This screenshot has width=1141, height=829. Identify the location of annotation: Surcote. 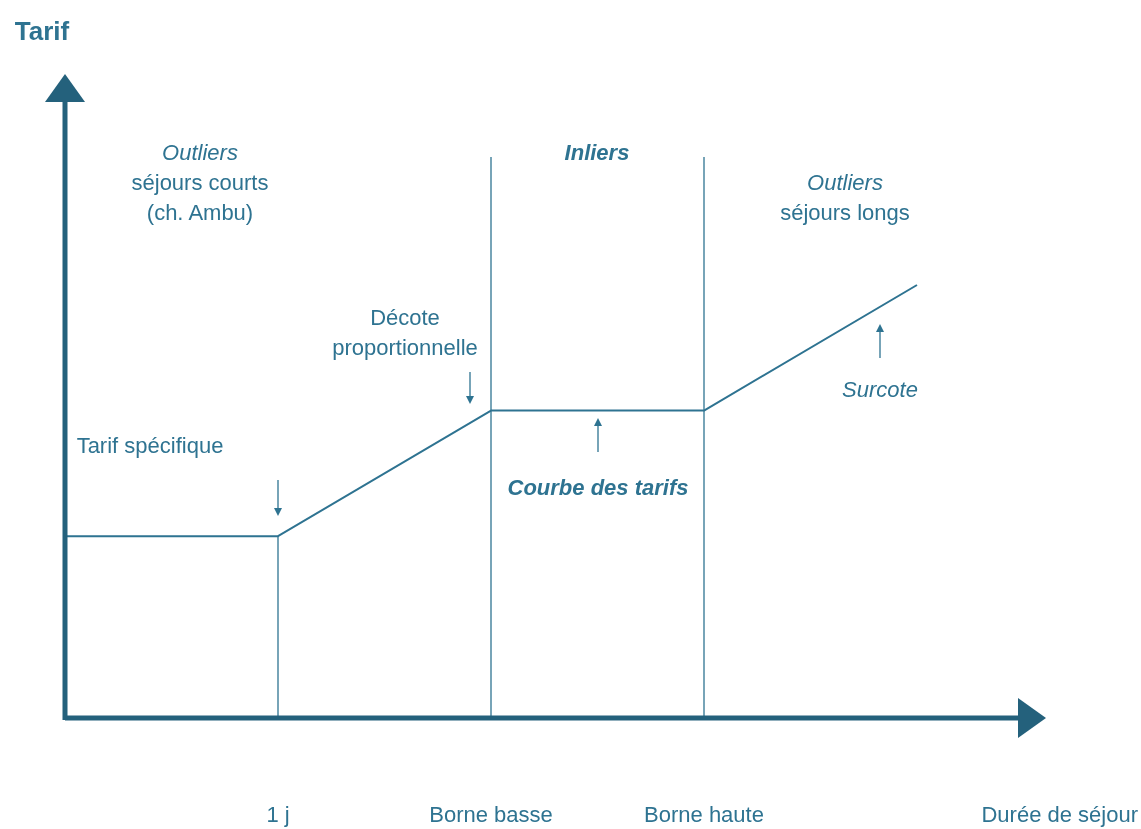
(880, 389).